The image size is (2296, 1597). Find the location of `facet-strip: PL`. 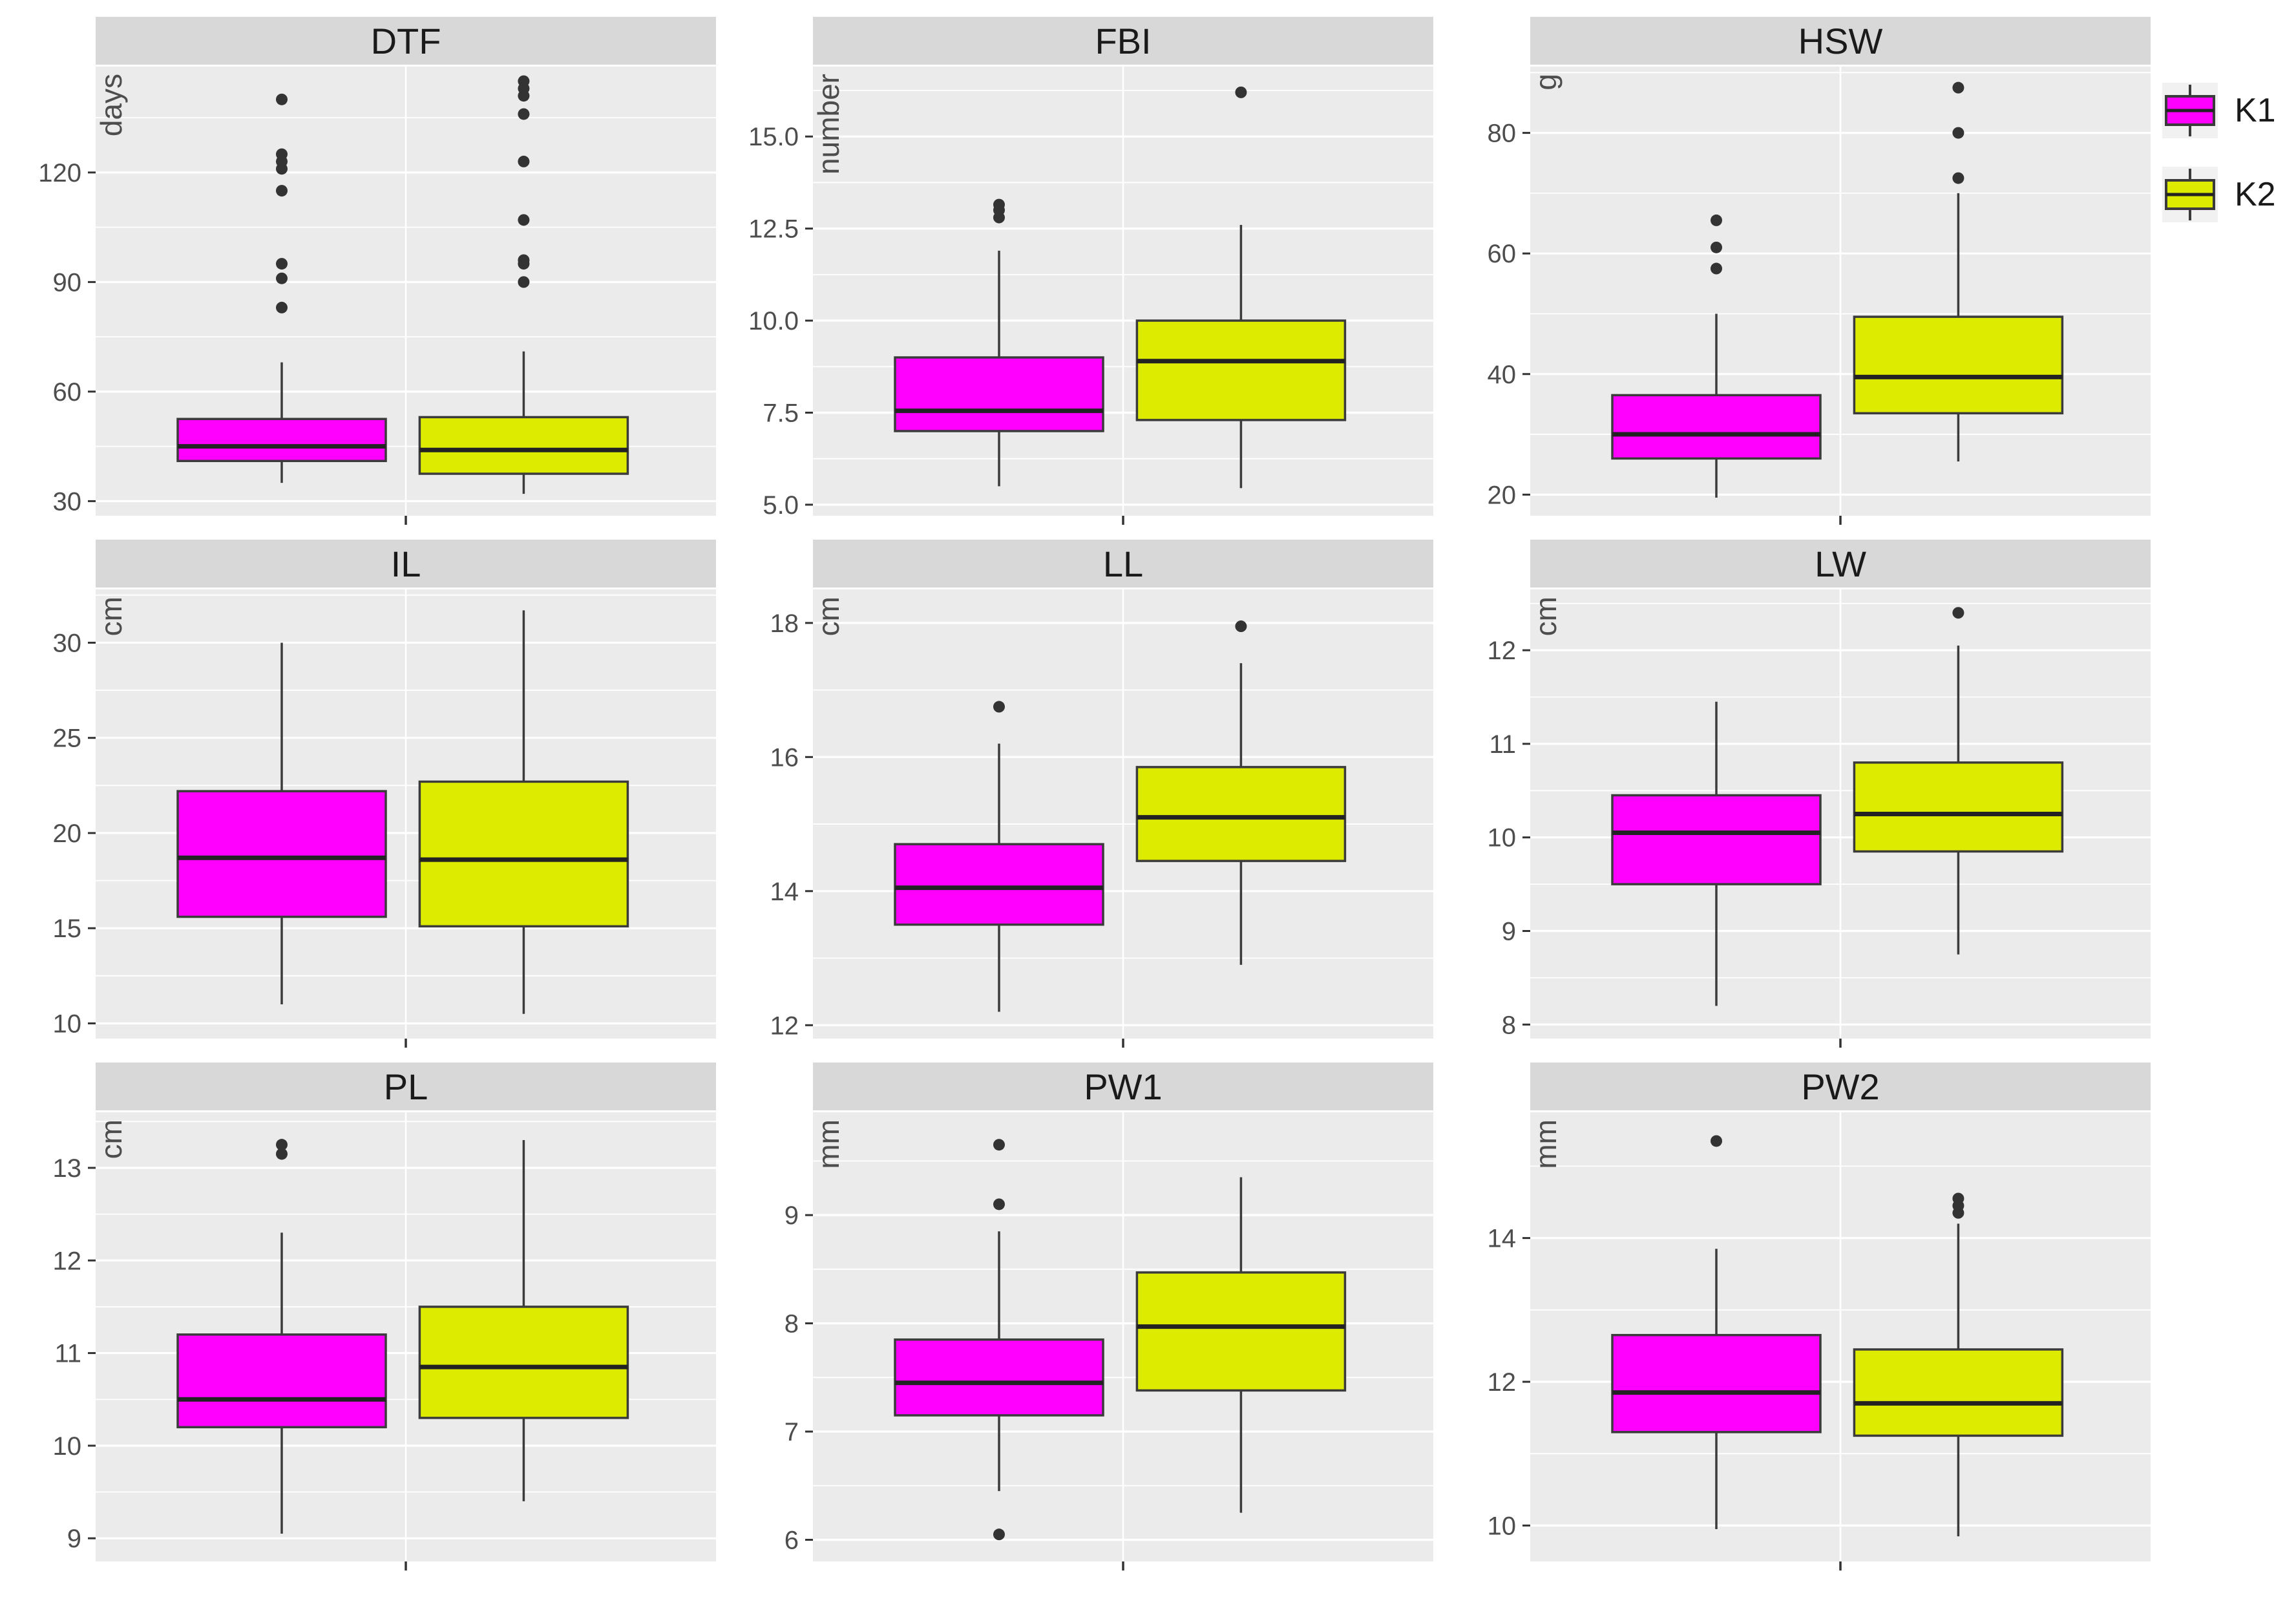

facet-strip: PL is located at coordinates (406, 1086).